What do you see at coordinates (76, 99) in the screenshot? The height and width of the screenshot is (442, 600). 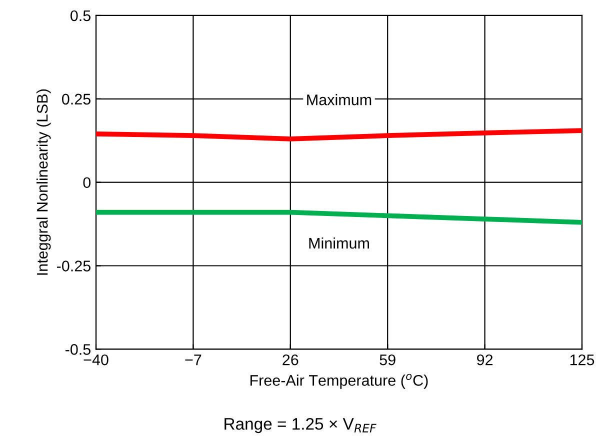 I see `y-tick-label: 0.25` at bounding box center [76, 99].